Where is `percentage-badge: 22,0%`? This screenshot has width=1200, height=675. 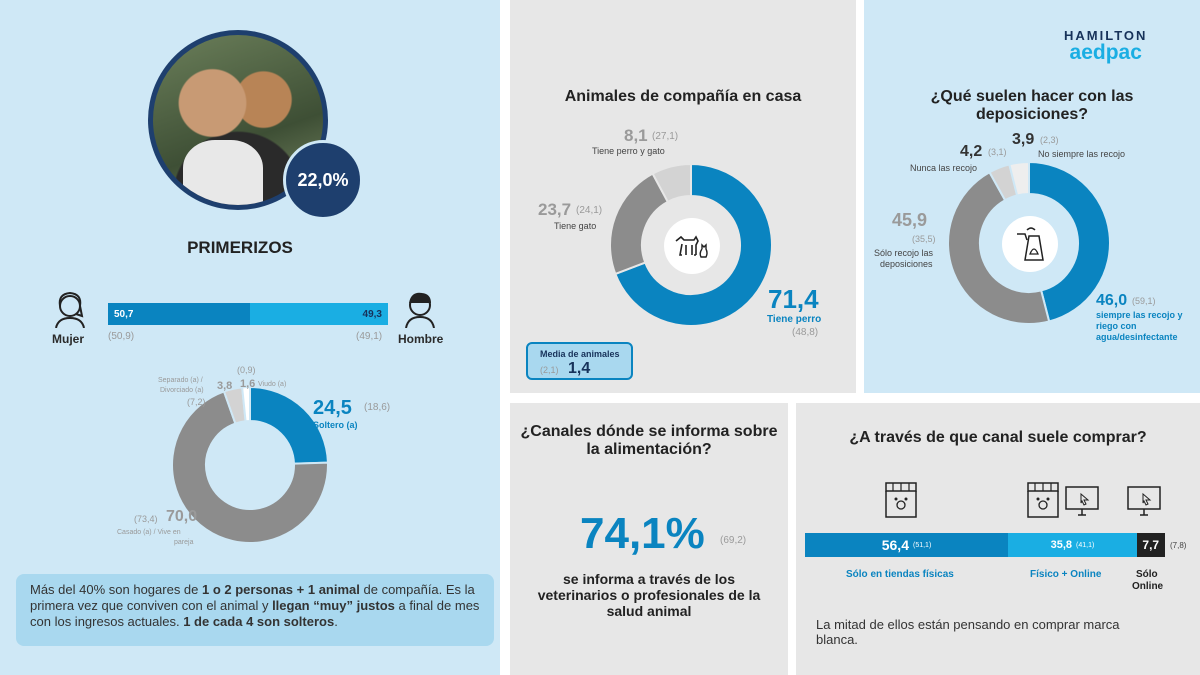 percentage-badge: 22,0% is located at coordinates (323, 180).